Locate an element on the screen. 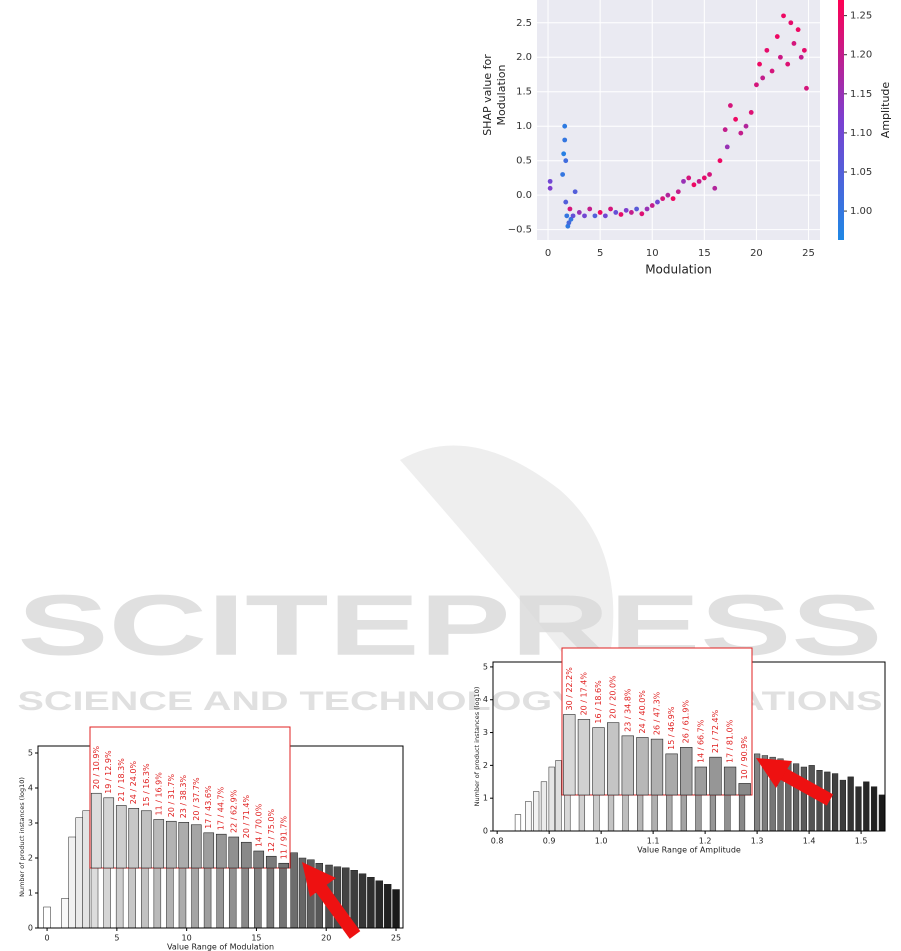 Image resolution: width=901 pixels, height=951 pixels. colorbar-tick-label: 1.00 is located at coordinates (861, 211).